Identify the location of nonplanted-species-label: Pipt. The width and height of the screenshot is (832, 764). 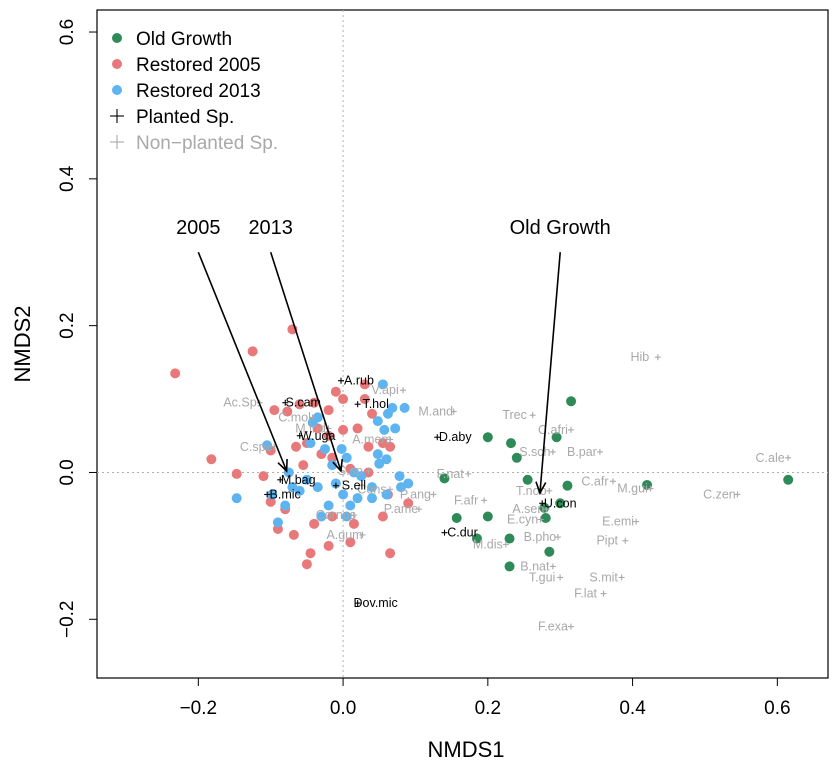
(607, 541).